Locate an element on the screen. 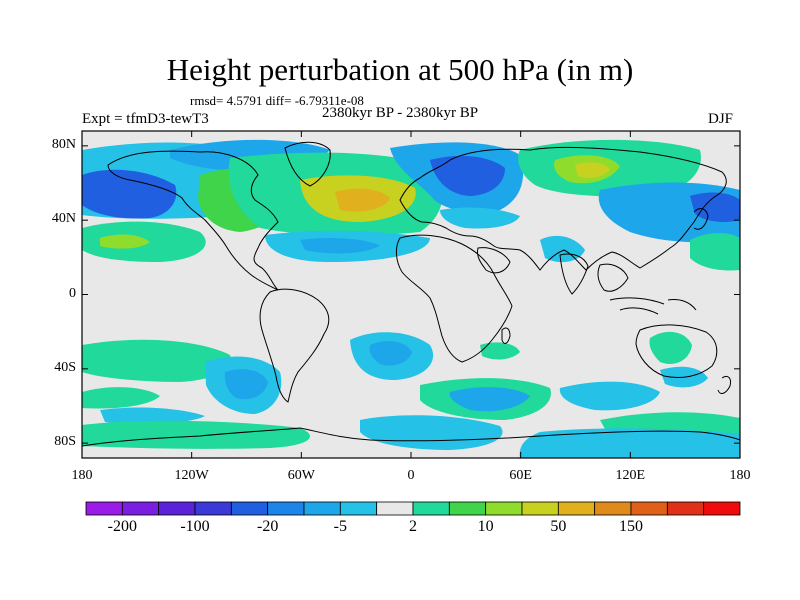 Image resolution: width=800 pixels, height=600 pixels. coastline-north-america is located at coordinates (193, 220).